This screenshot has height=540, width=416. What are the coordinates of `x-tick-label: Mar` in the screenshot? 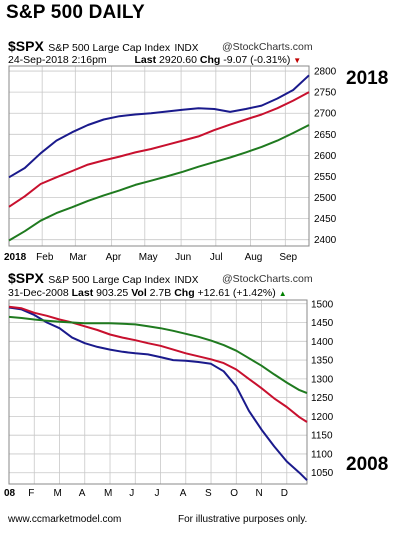 It's located at (78, 257).